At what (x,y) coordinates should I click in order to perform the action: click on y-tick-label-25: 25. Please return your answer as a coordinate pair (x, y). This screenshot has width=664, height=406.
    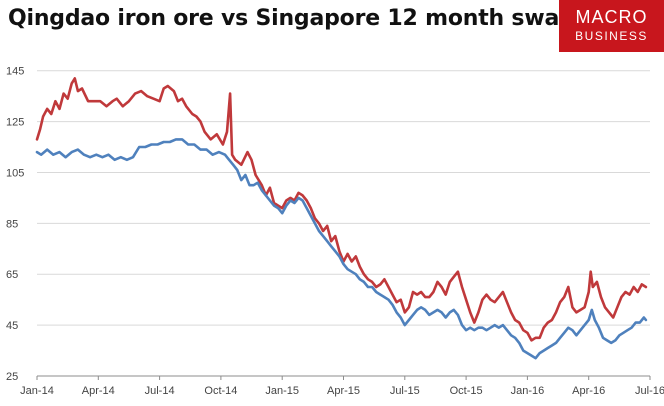
    Looking at the image, I should click on (12, 377).